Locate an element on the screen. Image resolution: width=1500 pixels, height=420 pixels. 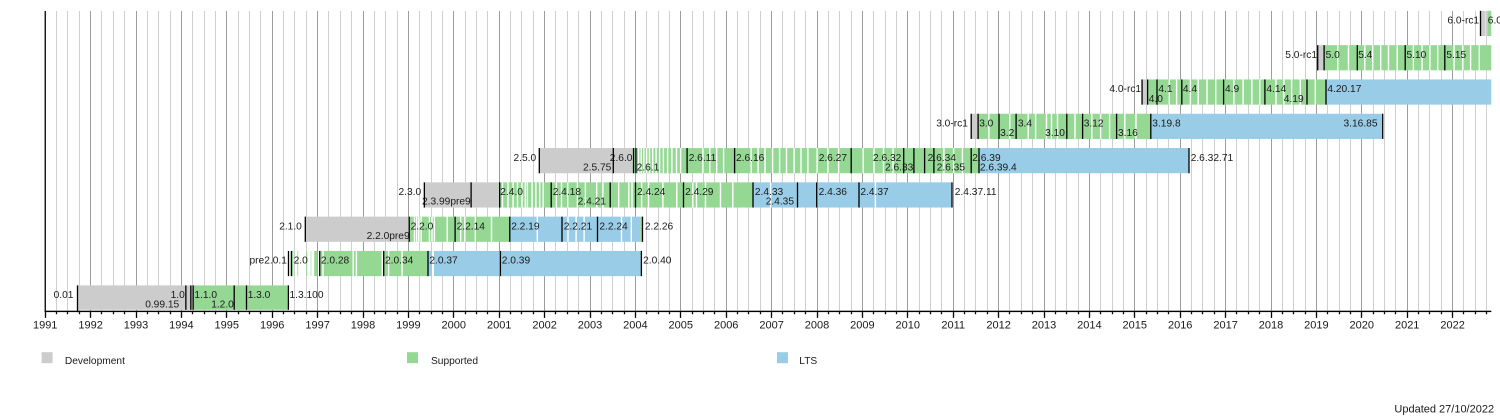
svg-text: 2.2.14 is located at coordinates (471, 226).